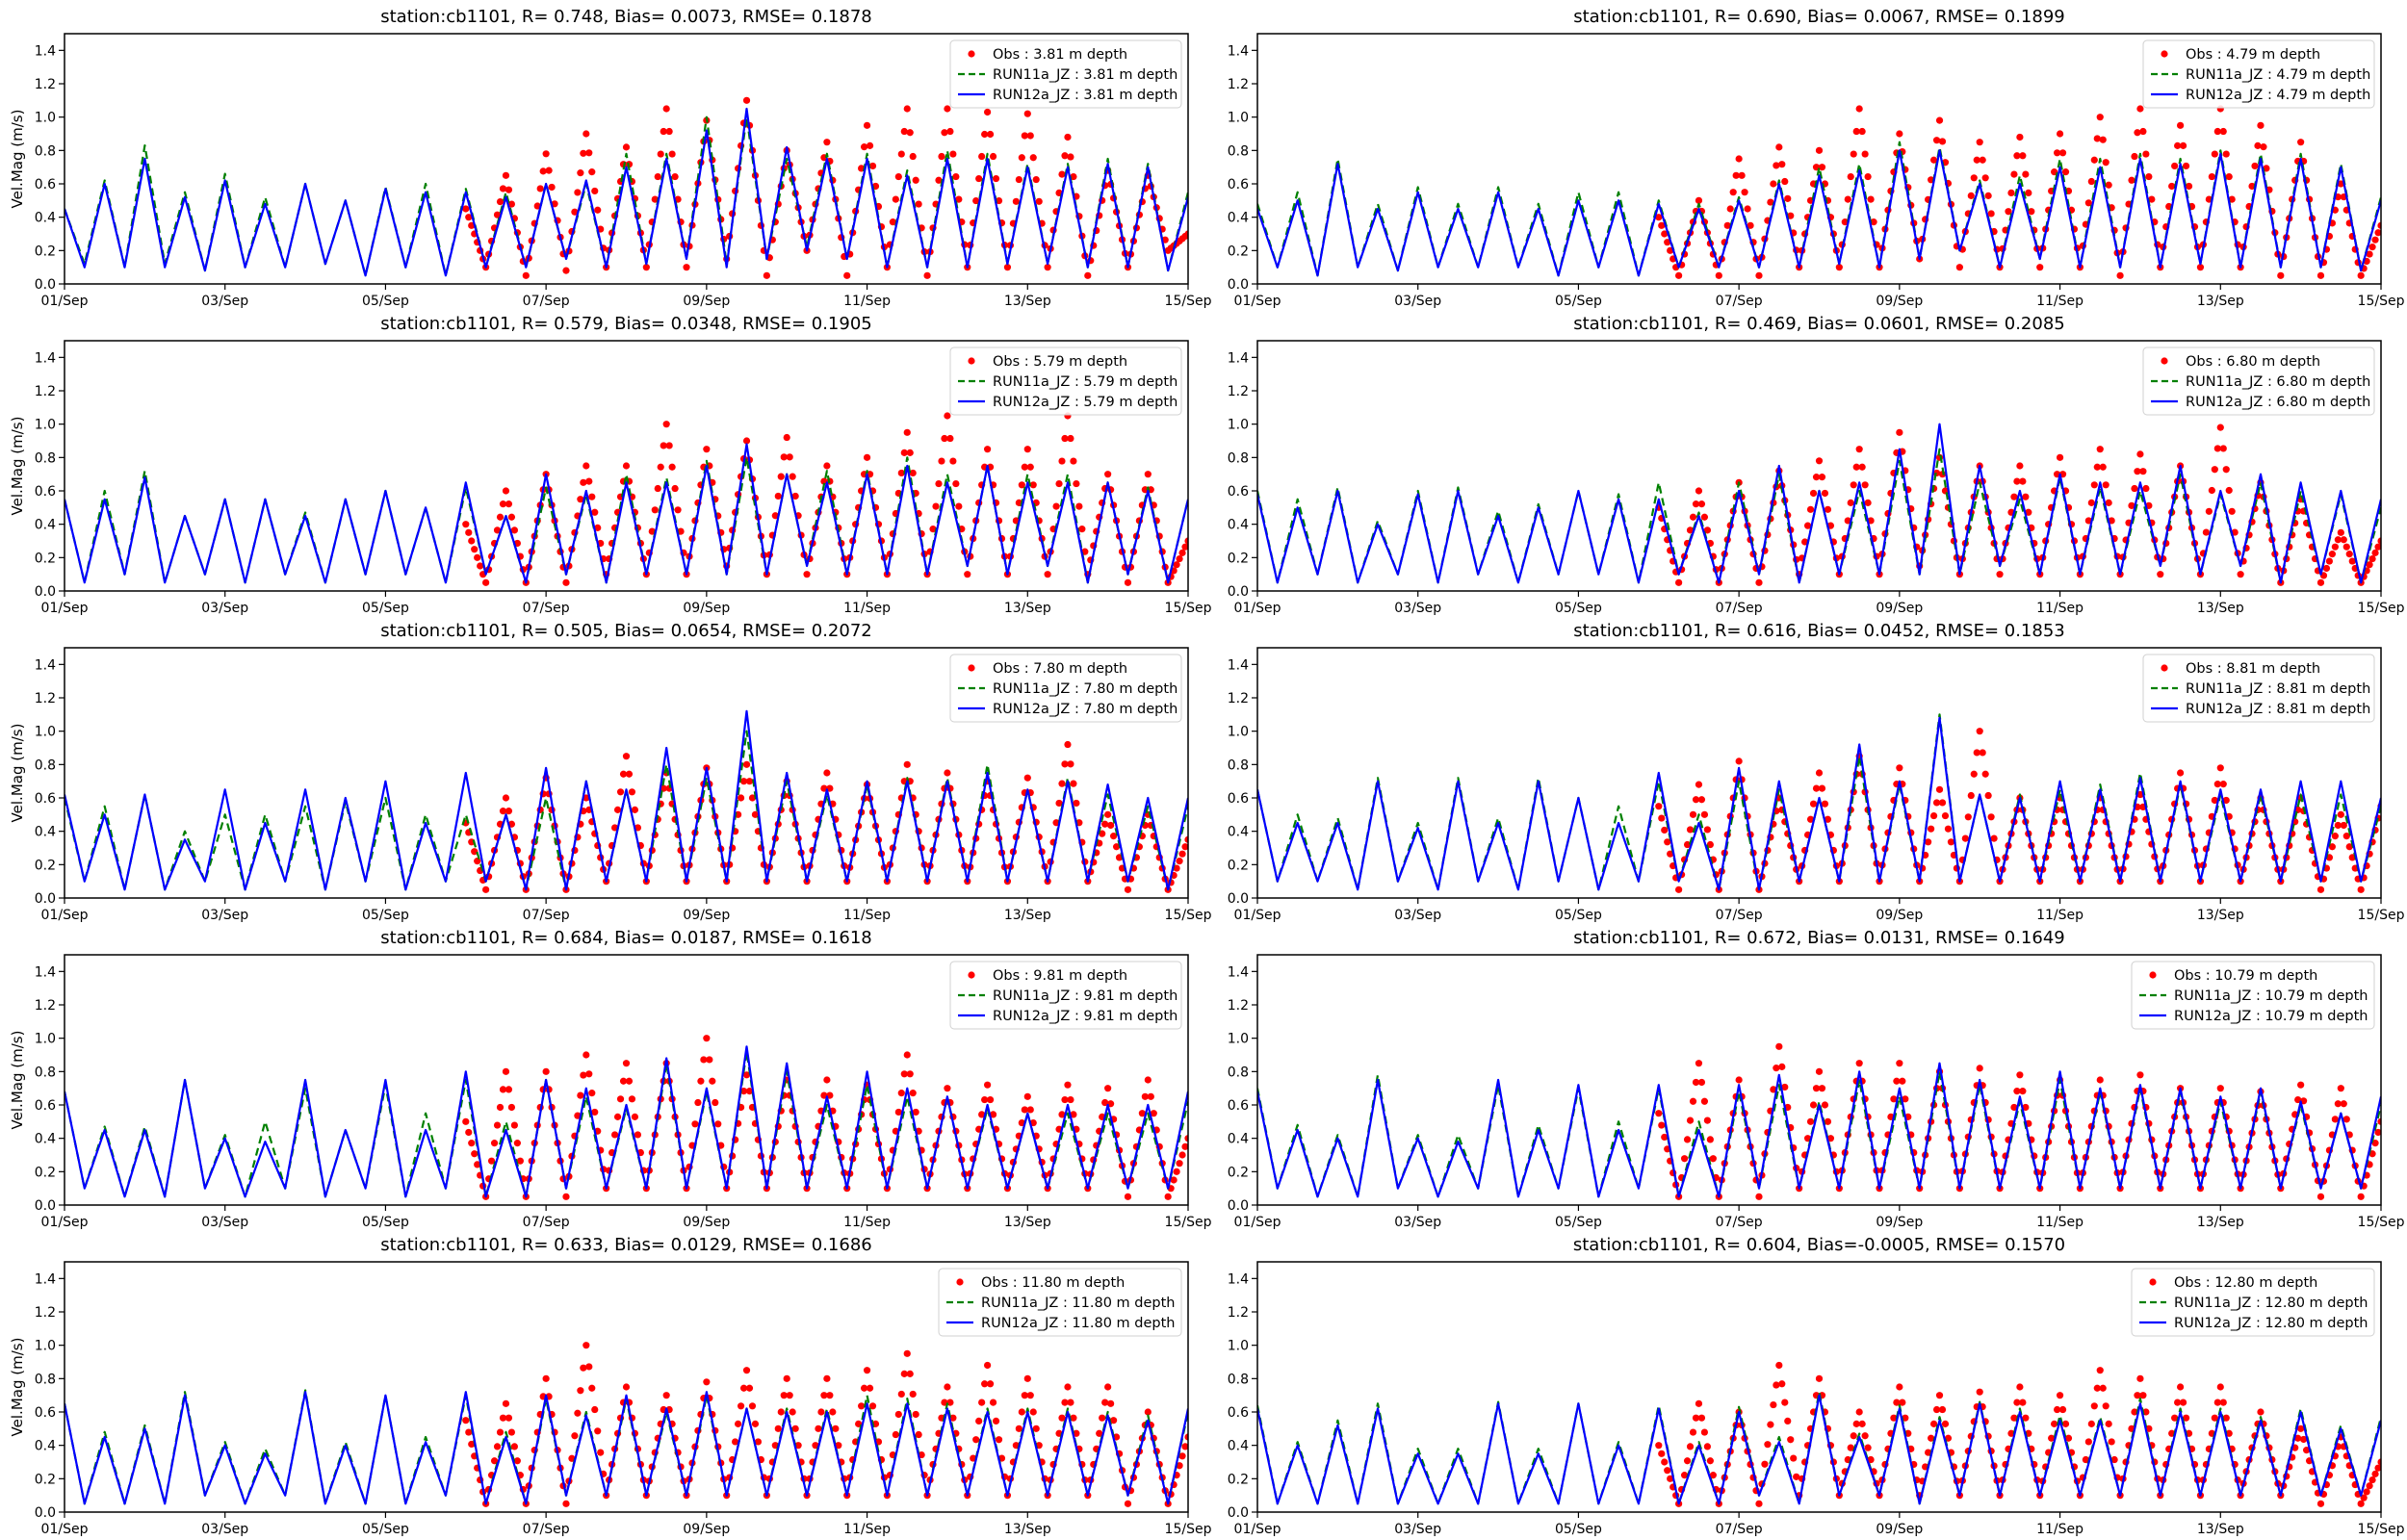  I want to click on series-layer, so click(626, 1117).